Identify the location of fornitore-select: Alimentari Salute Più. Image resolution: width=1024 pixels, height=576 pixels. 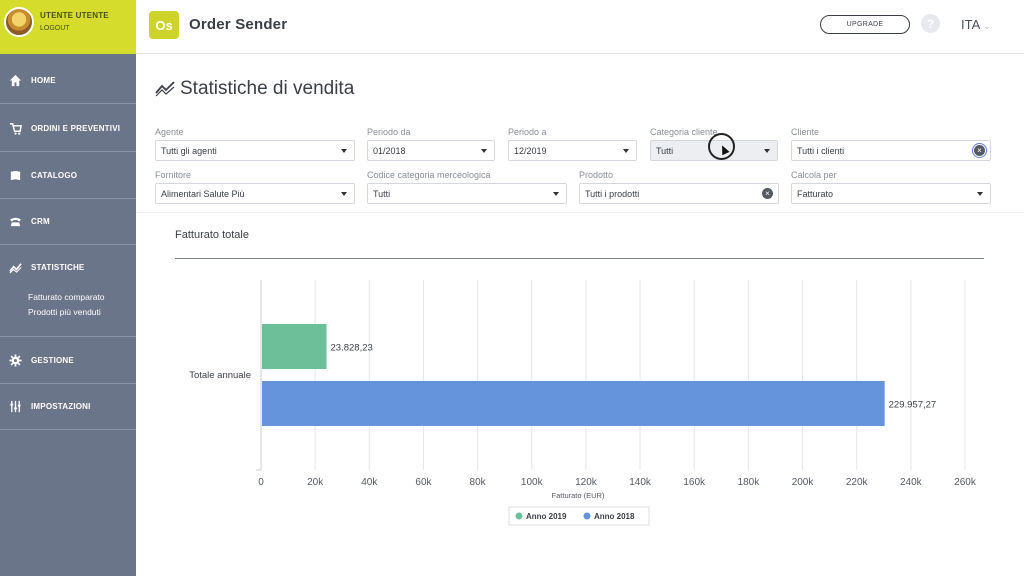
(255, 193).